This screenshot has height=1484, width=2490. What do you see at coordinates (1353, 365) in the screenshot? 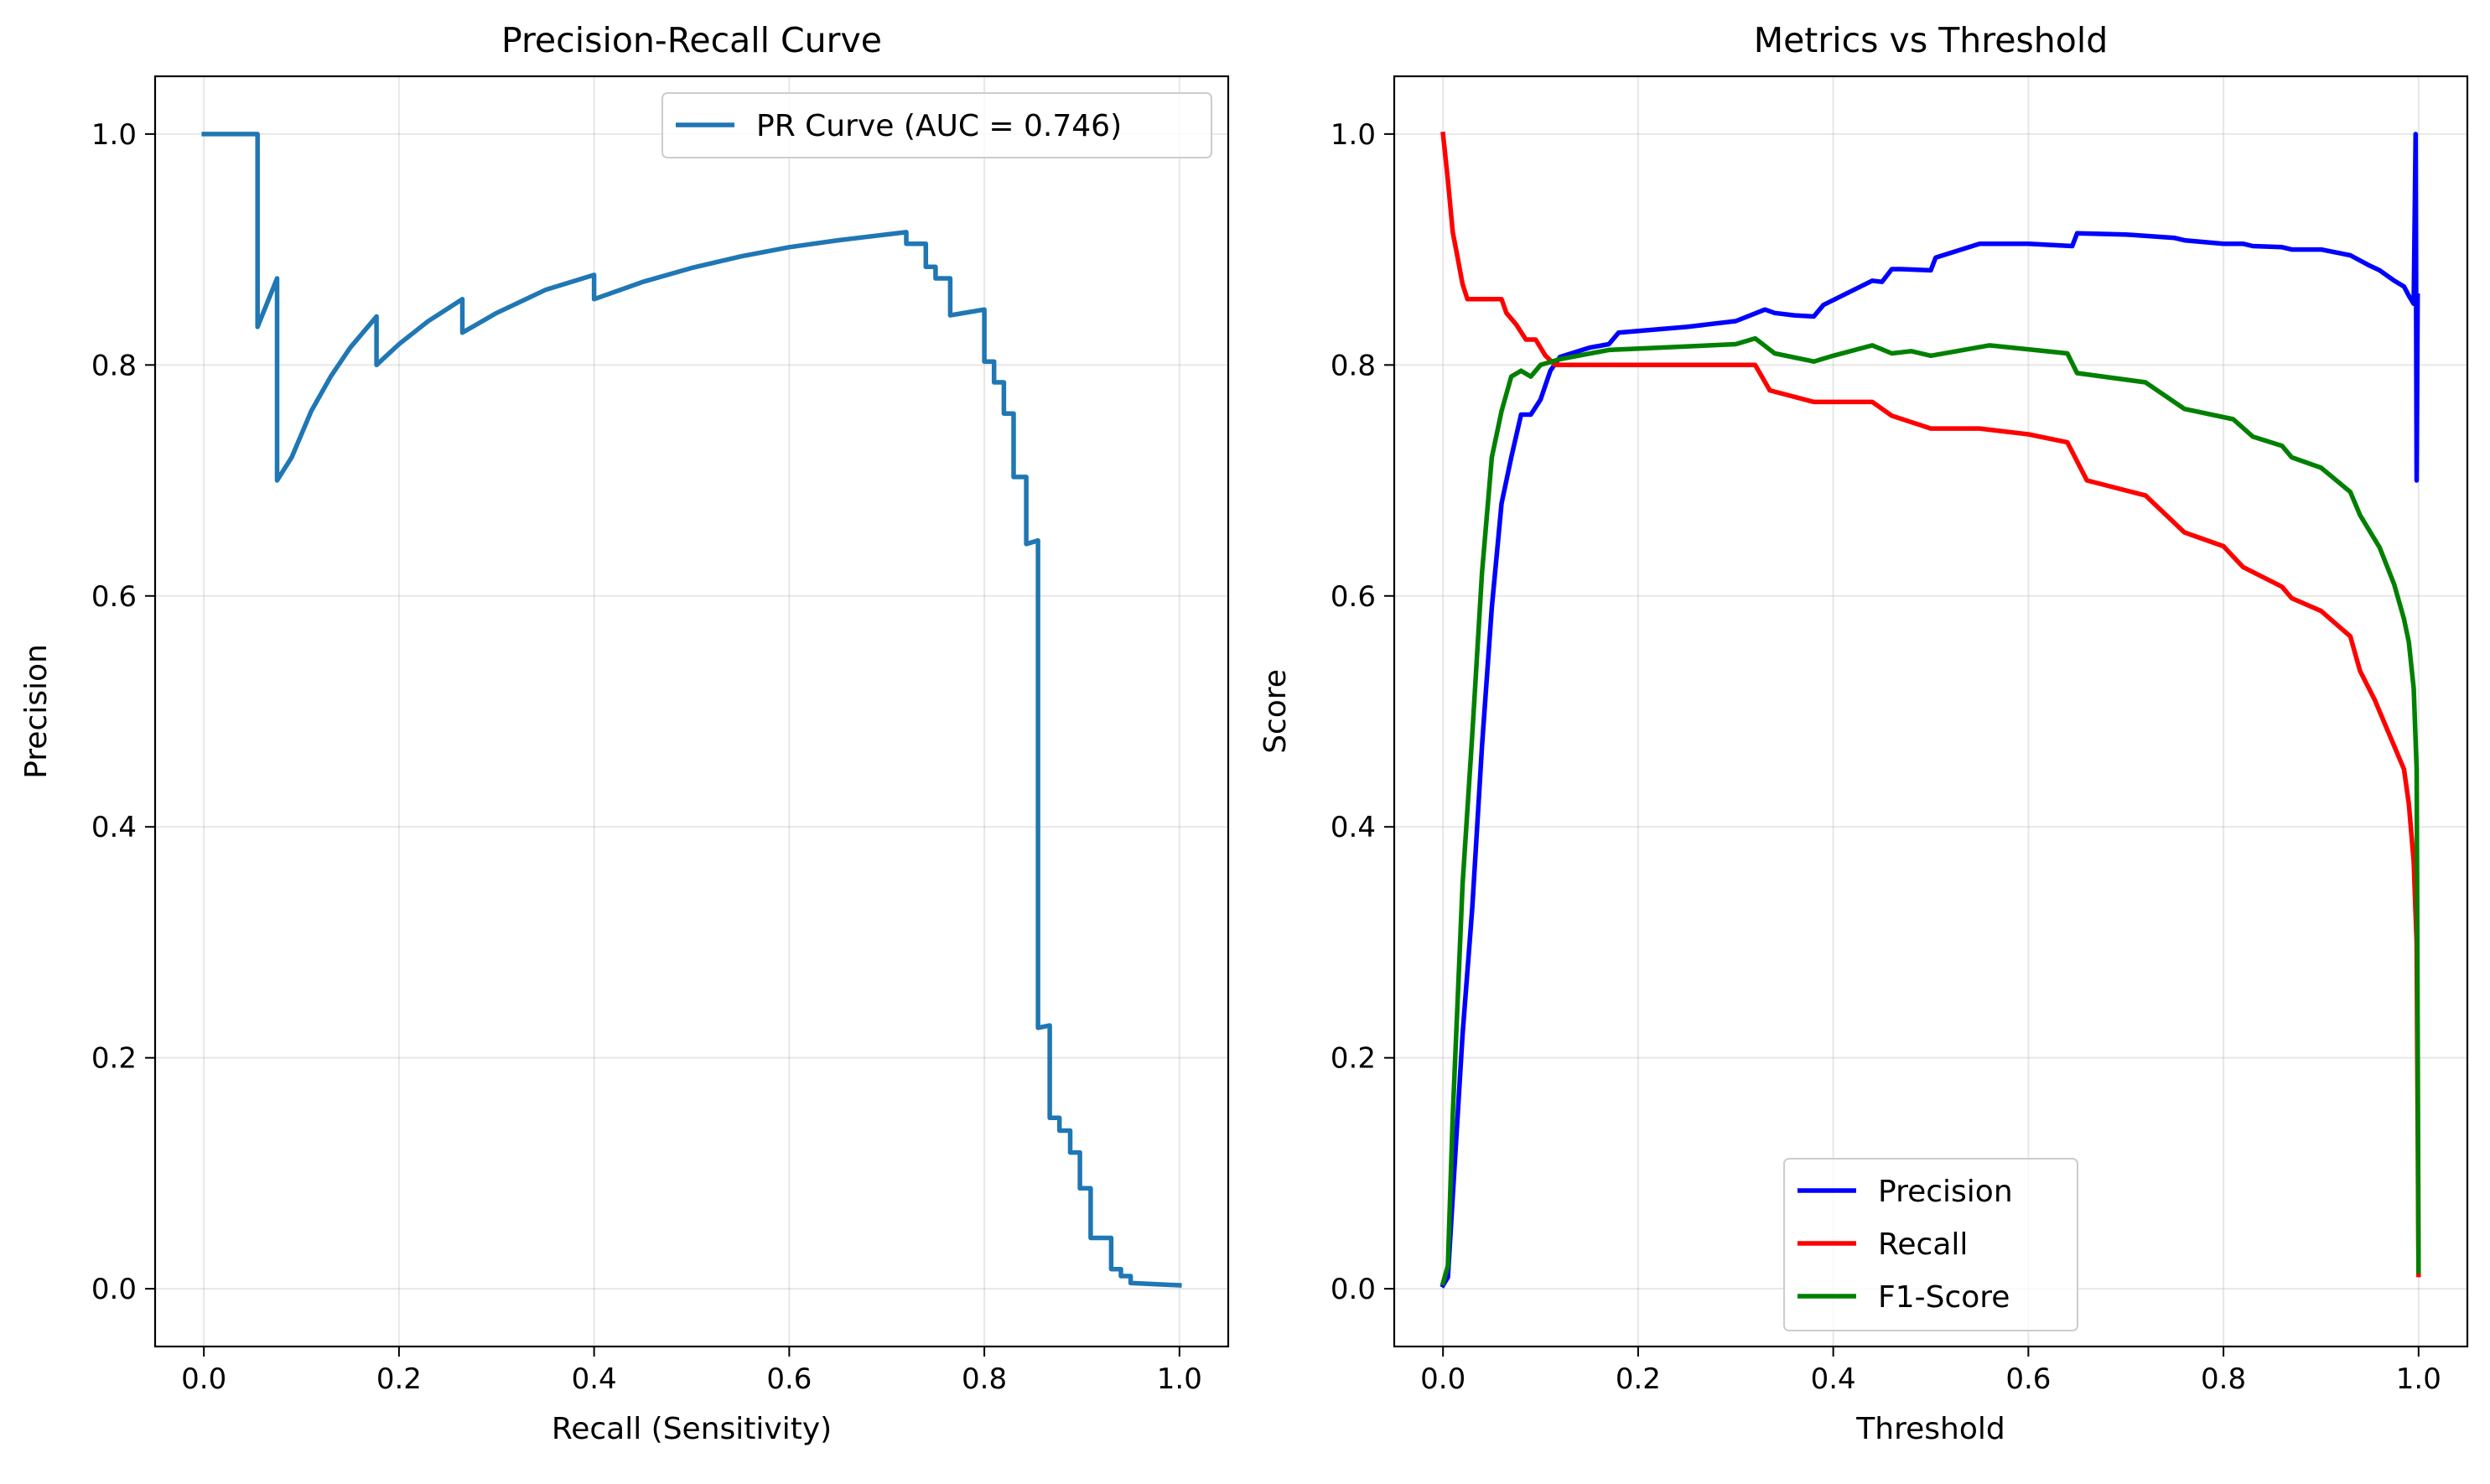
I see `metrics-y-tick-label: 0.8` at bounding box center [1353, 365].